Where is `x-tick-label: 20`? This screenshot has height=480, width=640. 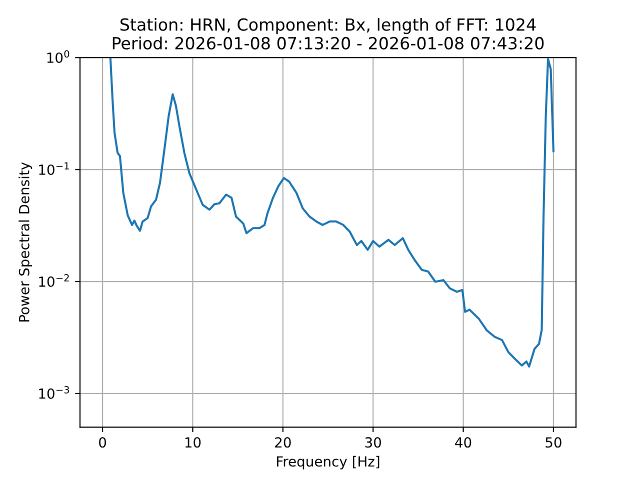
x-tick-label: 20 is located at coordinates (283, 442).